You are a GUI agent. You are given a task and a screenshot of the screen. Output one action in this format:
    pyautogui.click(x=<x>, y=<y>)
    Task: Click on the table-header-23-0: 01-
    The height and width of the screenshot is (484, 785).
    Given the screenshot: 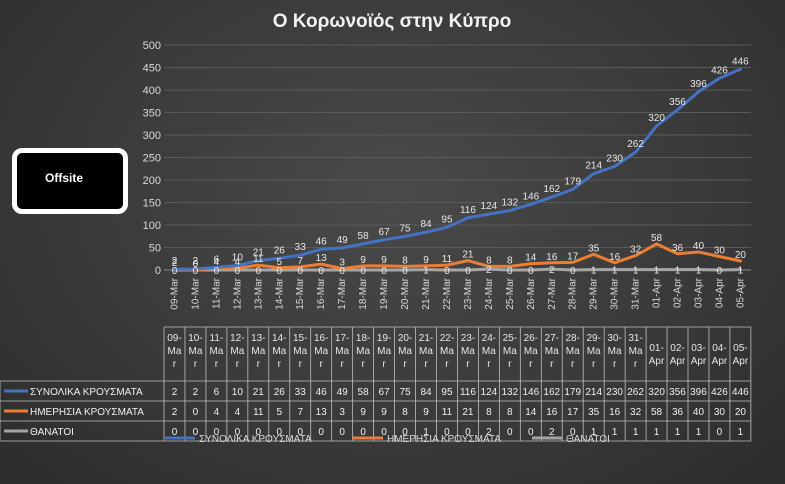 What is the action you would take?
    pyautogui.click(x=656, y=348)
    